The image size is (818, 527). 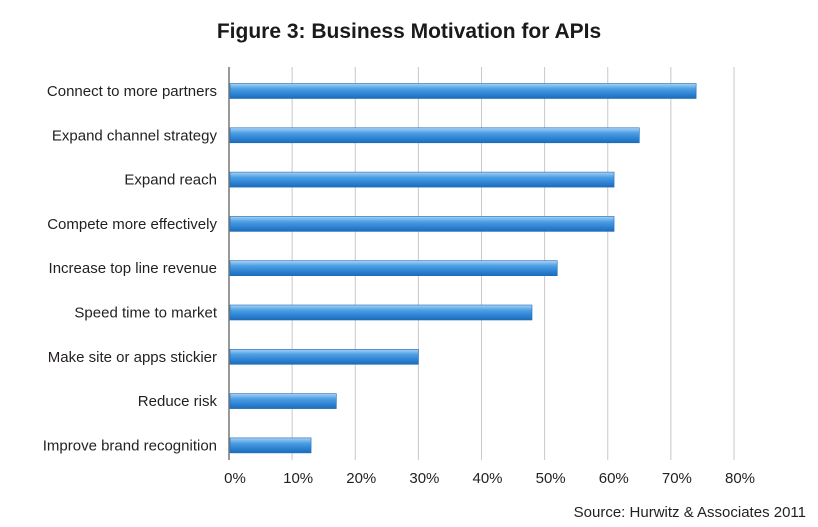 I want to click on category-label: Make site or apps stickier, so click(x=132, y=357).